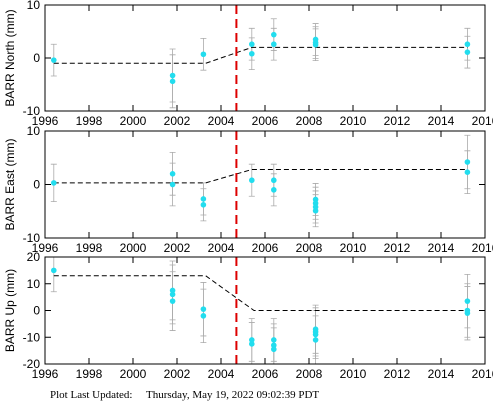 The image size is (493, 404). What do you see at coordinates (34, 257) in the screenshot?
I see `y-tick-label: 20` at bounding box center [34, 257].